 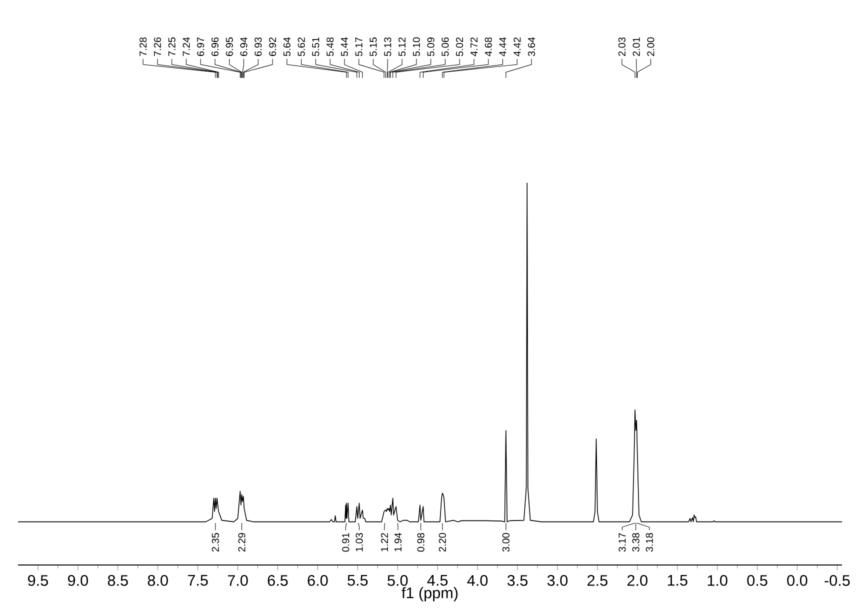 I want to click on annotation: 3.17, so click(x=622, y=542).